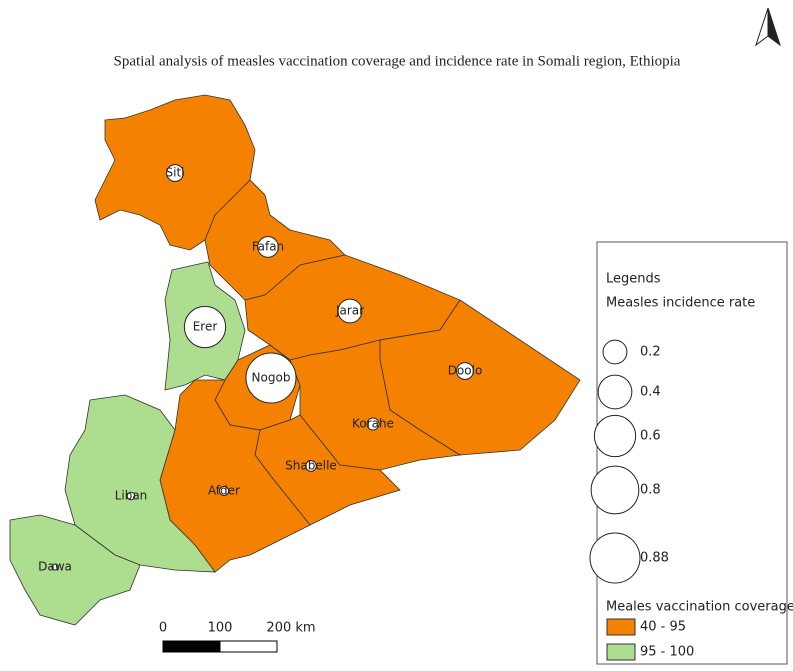 Image resolution: width=793 pixels, height=671 pixels. What do you see at coordinates (633, 279) in the screenshot?
I see `legend-title: Legends` at bounding box center [633, 279].